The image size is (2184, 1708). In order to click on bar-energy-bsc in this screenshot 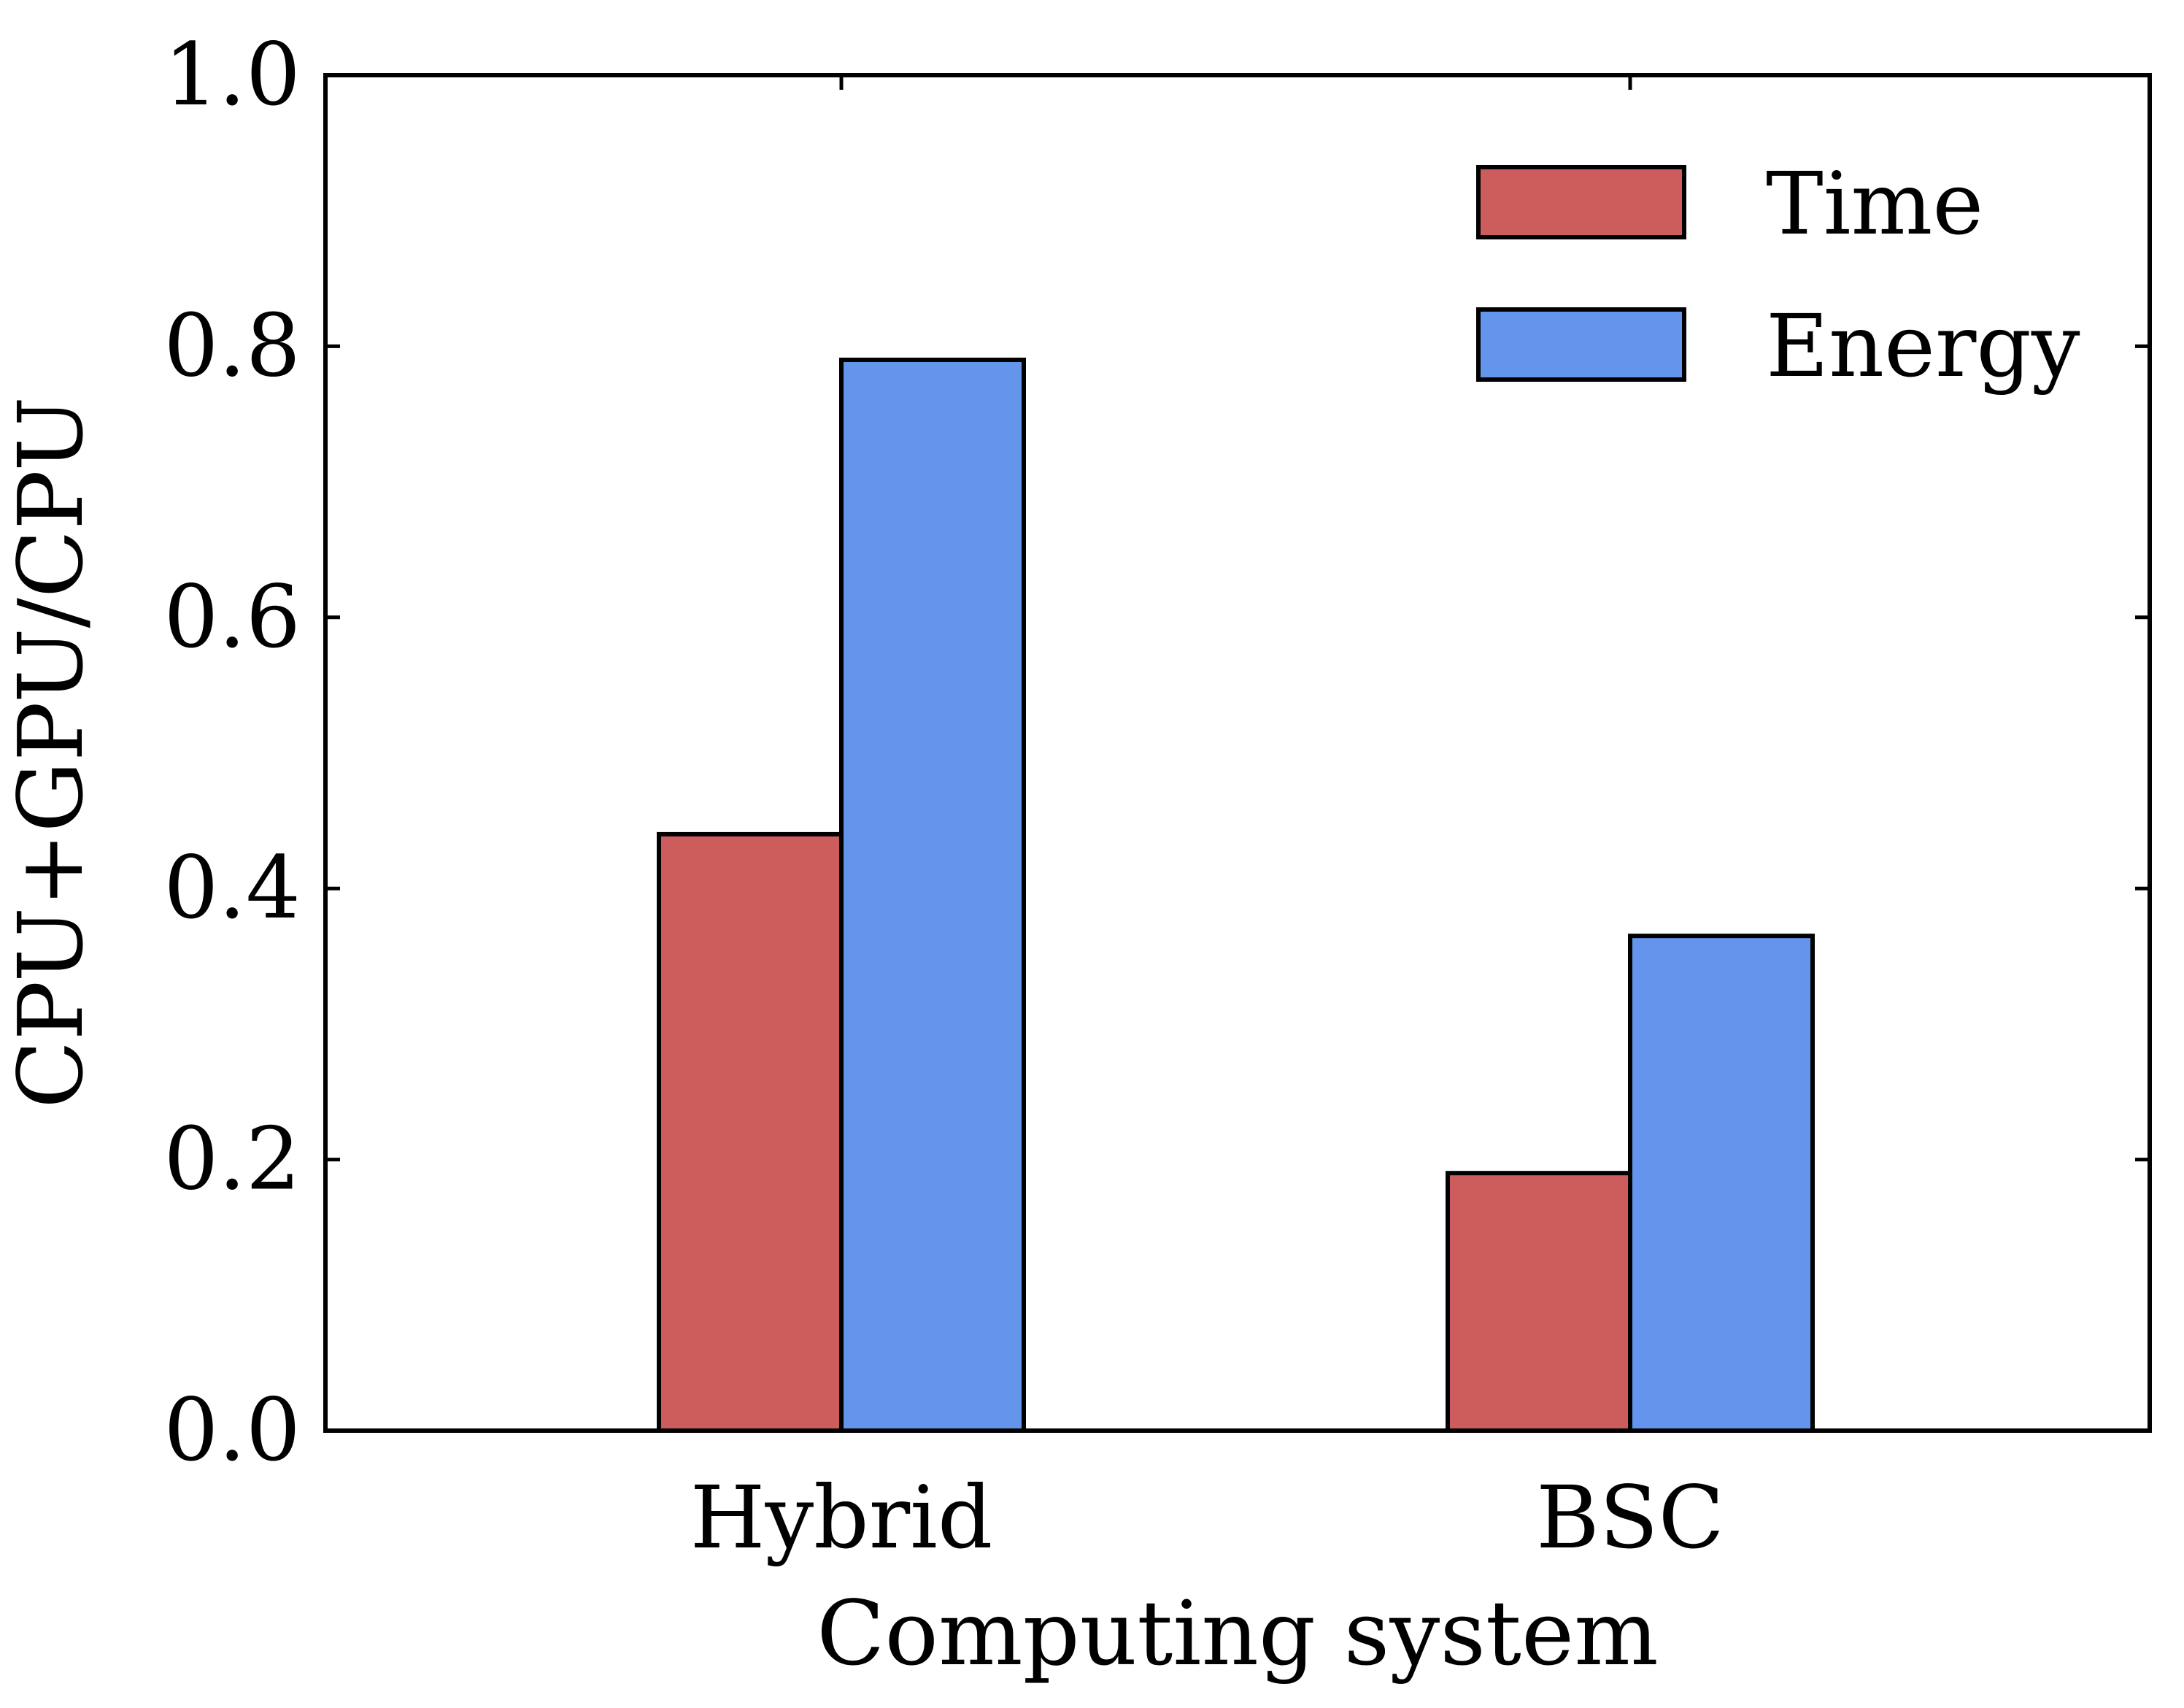, I will do `click(1721, 1183)`.